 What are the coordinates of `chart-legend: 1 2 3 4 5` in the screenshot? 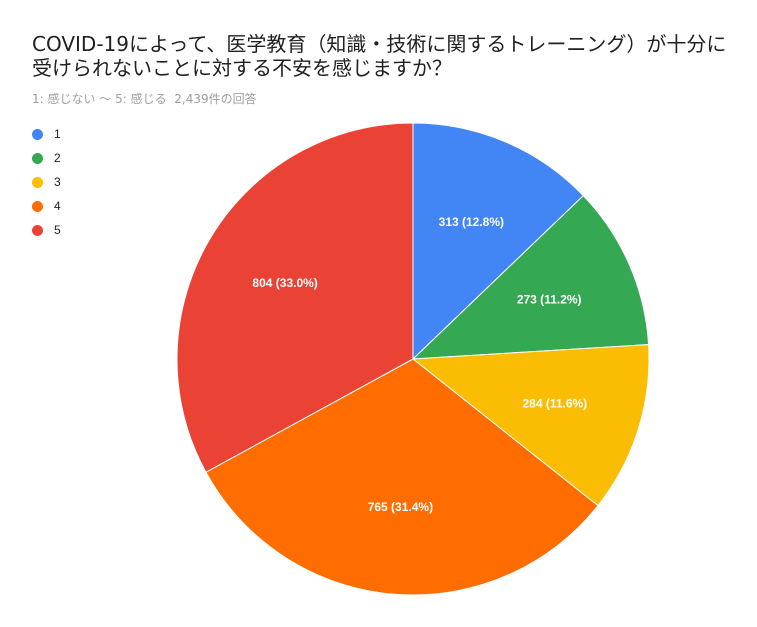 It's located at (46, 182).